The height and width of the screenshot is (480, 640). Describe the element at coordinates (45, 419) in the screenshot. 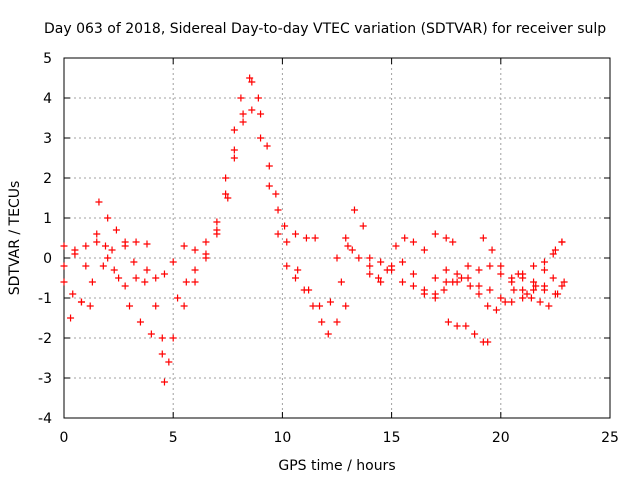

I see `y-tick-label: -4` at that location.